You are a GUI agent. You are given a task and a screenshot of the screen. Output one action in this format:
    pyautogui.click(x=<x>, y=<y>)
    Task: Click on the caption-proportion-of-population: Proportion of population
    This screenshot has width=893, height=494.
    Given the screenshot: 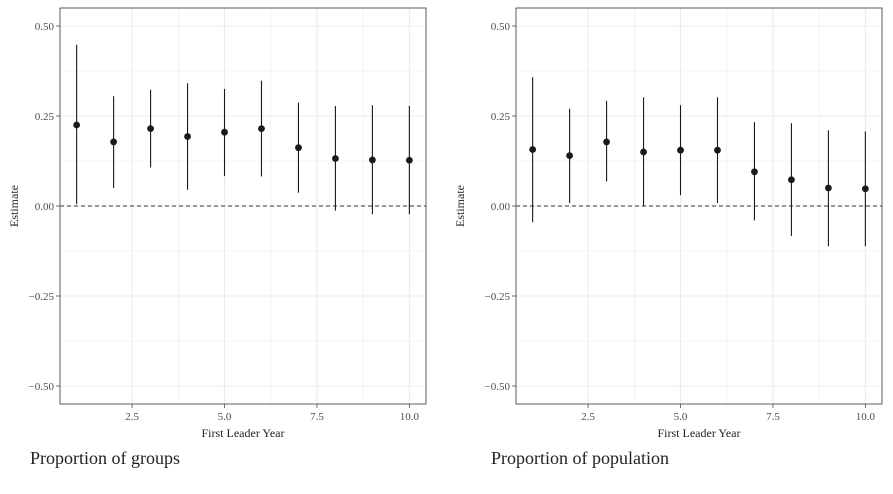 What is the action you would take?
    pyautogui.click(x=580, y=458)
    